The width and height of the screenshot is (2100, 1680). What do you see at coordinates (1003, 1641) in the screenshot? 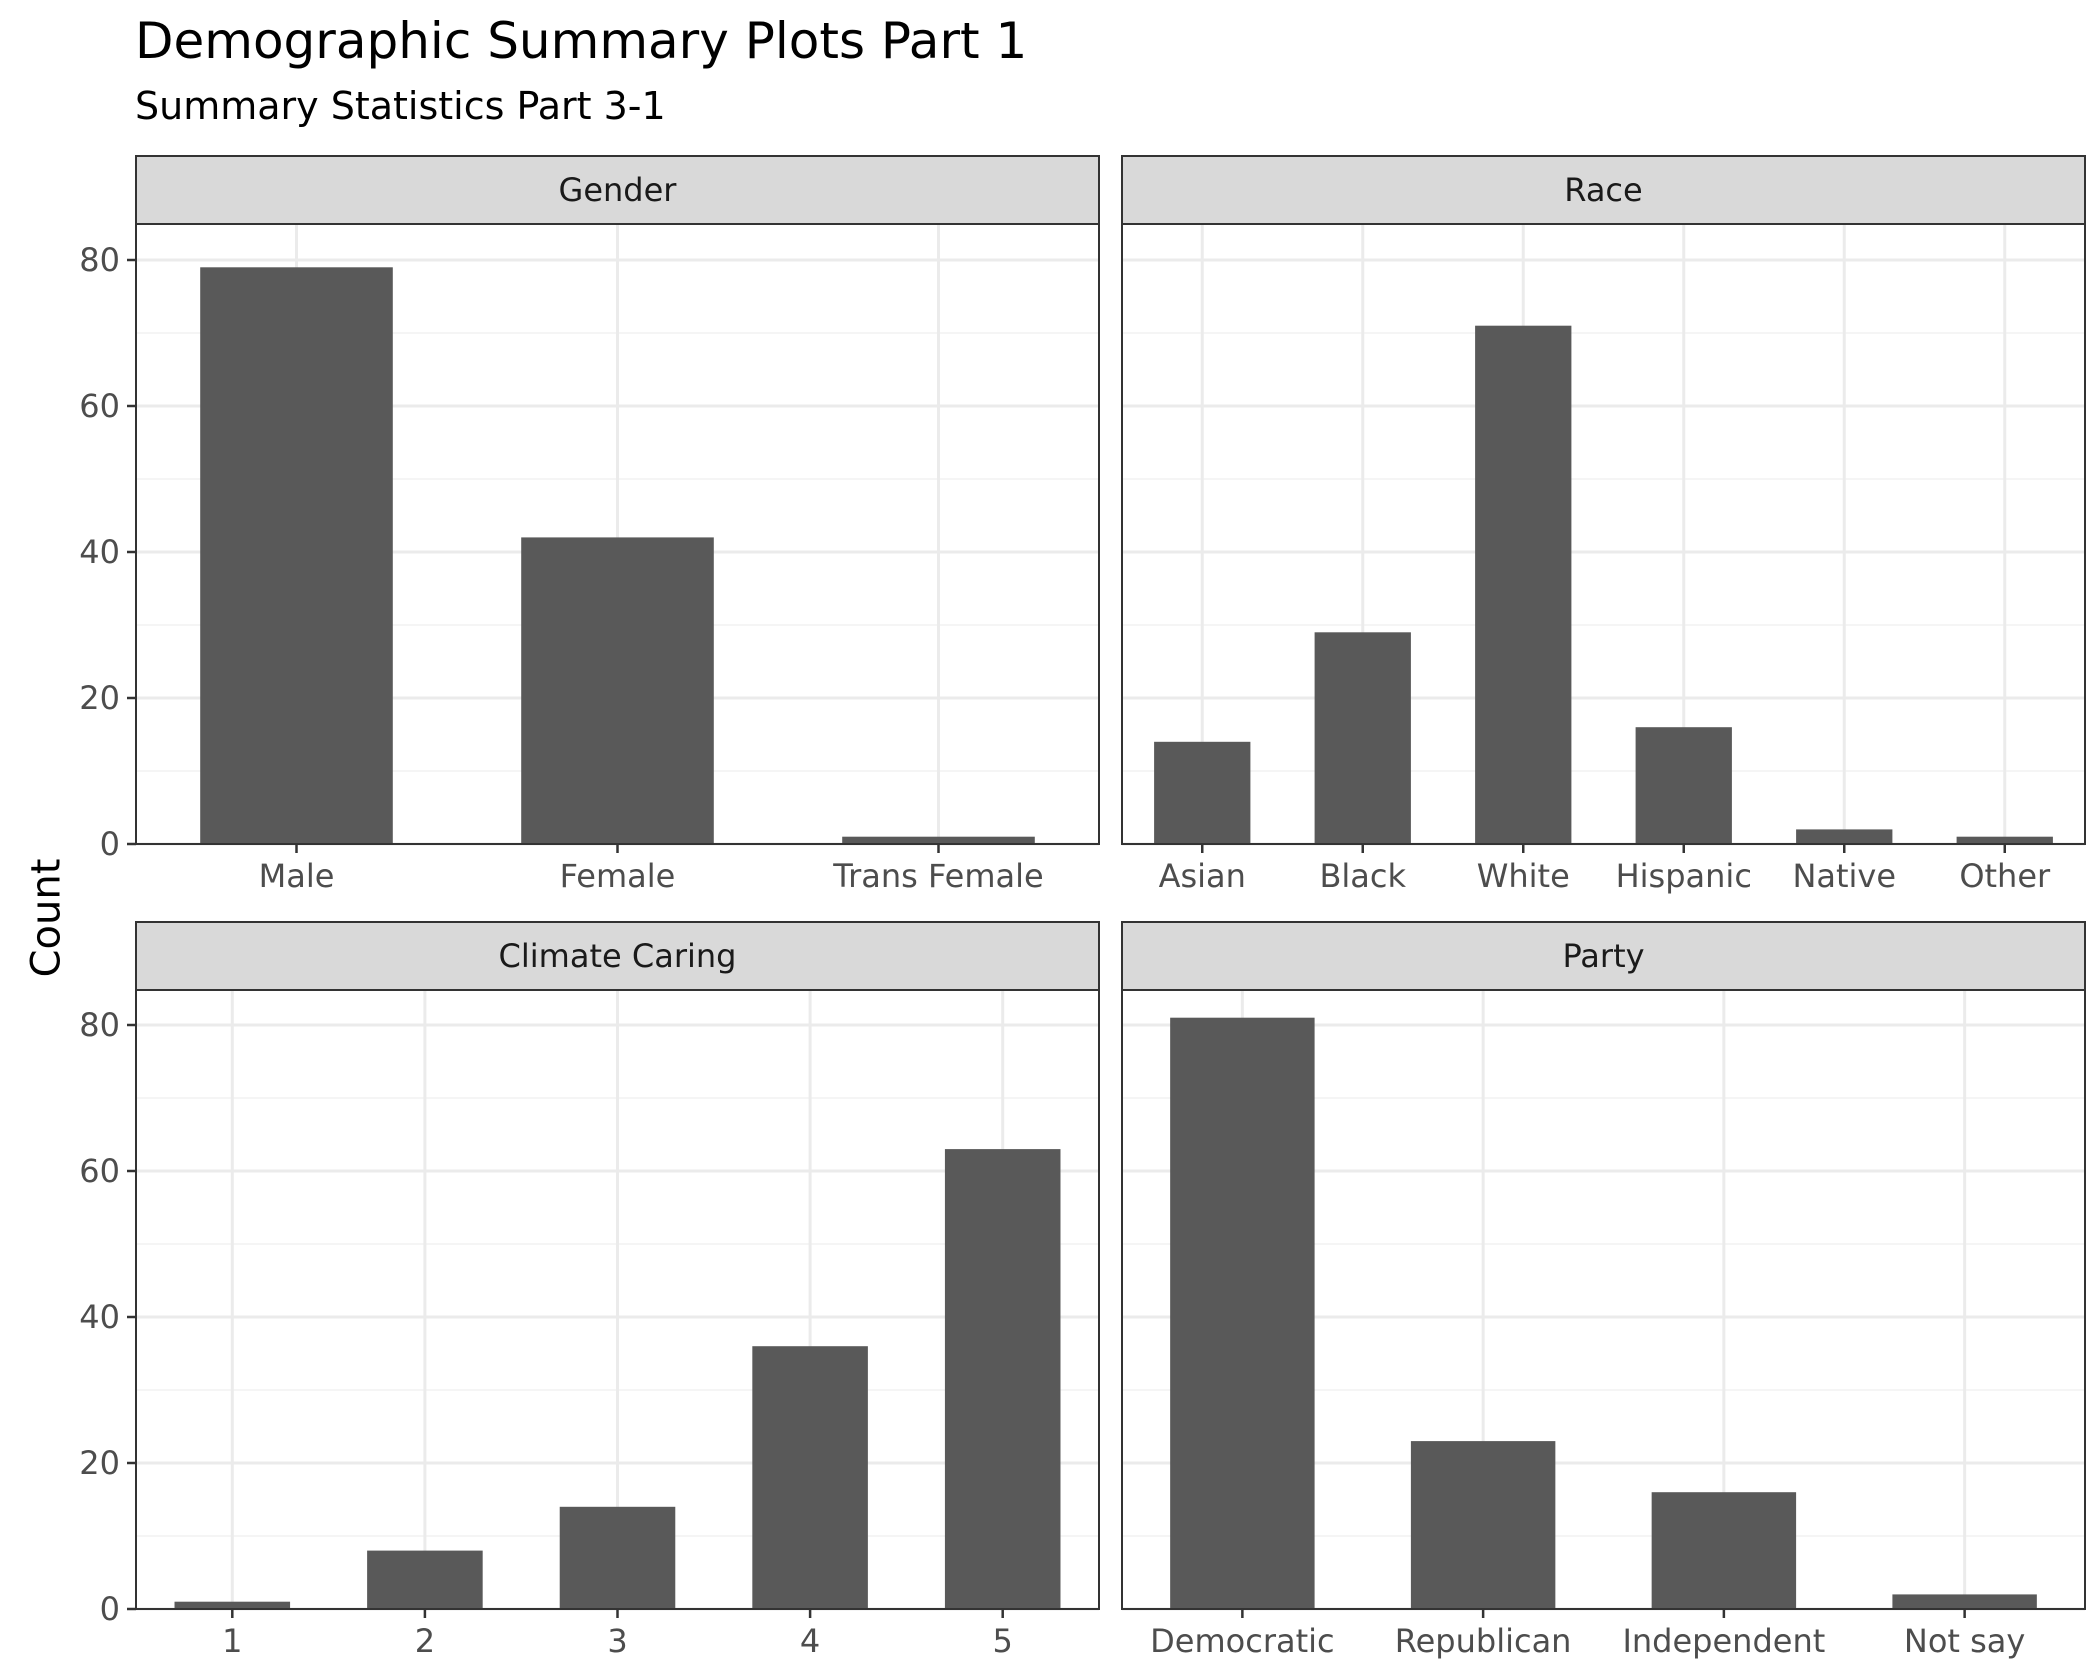
I see `x-tick-label: 5` at bounding box center [1003, 1641].